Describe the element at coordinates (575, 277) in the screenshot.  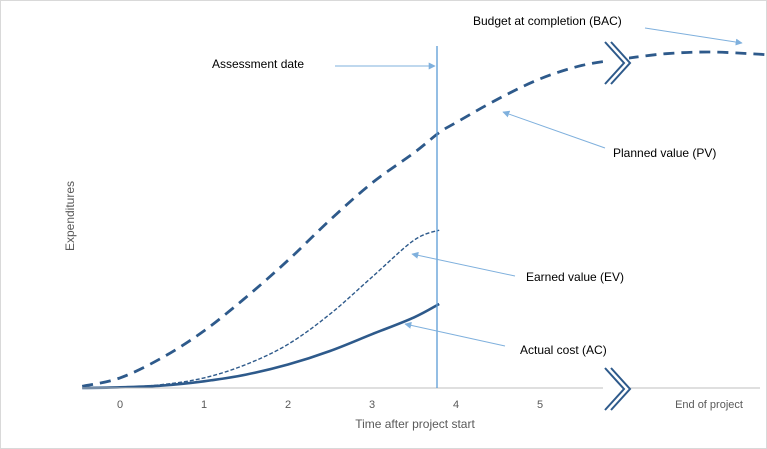
I see `ev-label: Earned value (EV)` at that location.